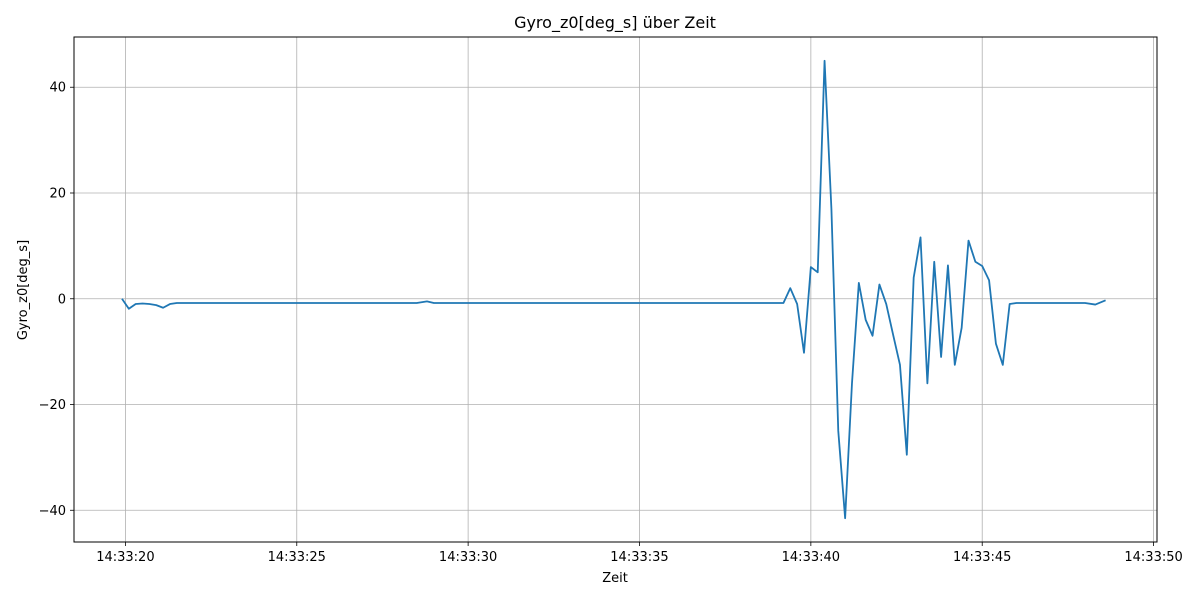  I want to click on x-tick-label: 14:33:45, so click(982, 557).